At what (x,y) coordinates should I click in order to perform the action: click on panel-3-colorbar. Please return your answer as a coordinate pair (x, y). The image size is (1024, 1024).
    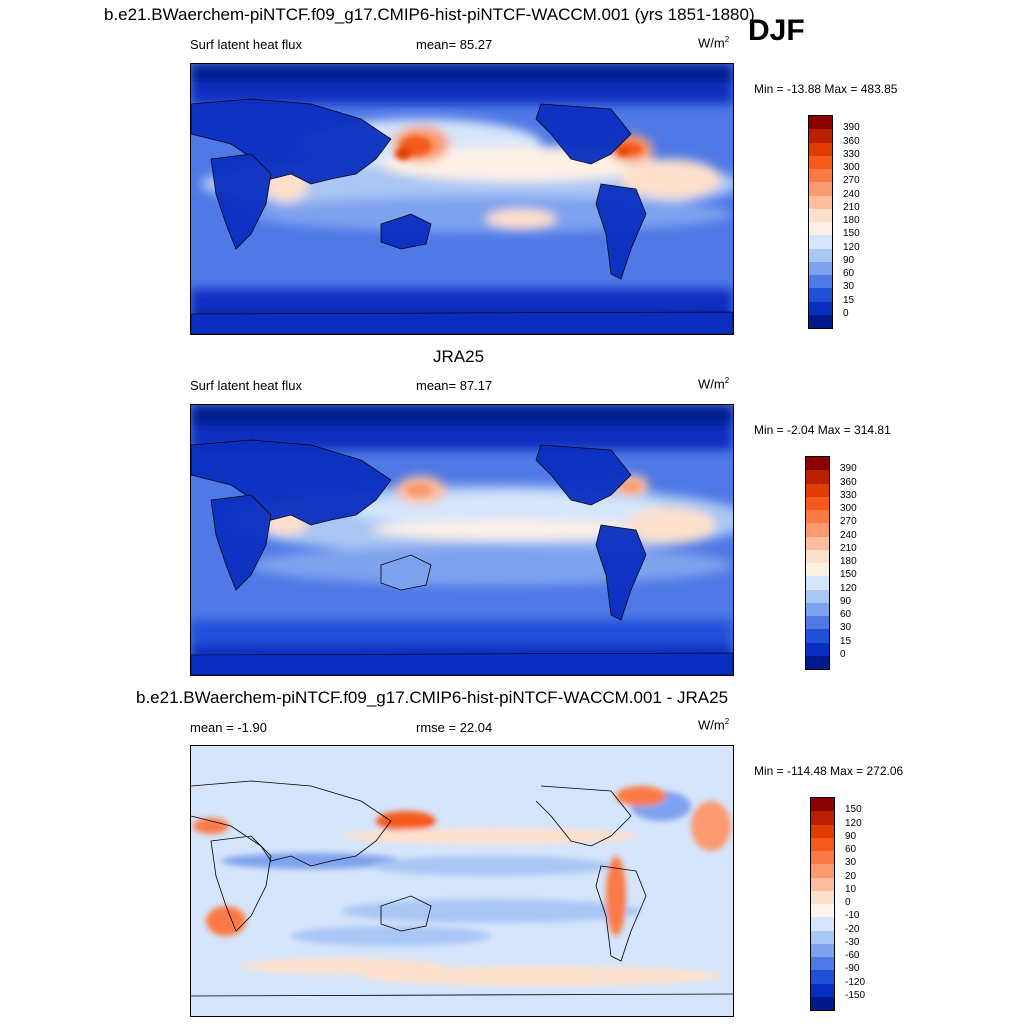
    Looking at the image, I should click on (822, 904).